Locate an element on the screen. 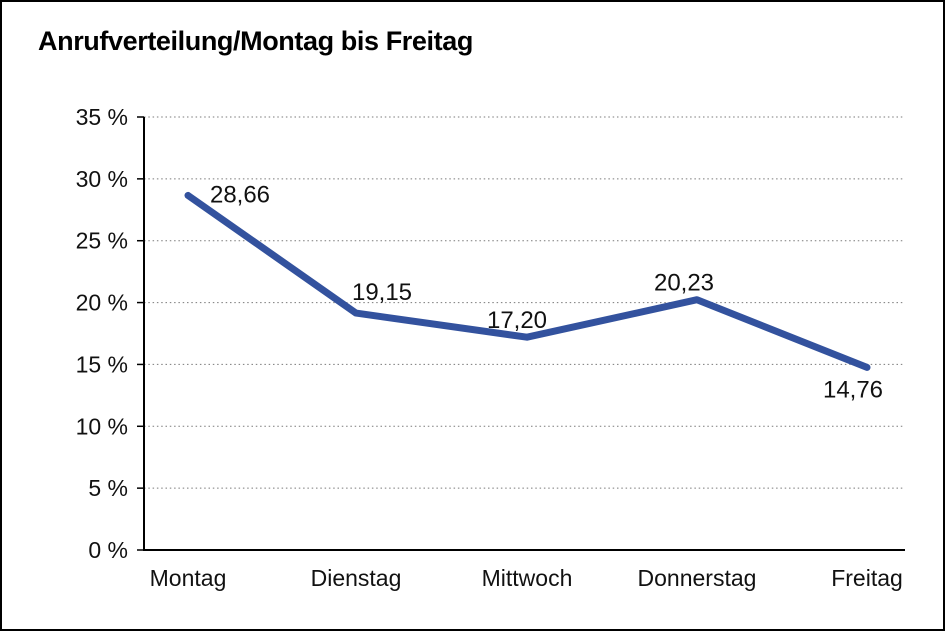 The image size is (945, 631). x-axis-category-label: Mittwoch is located at coordinates (527, 578).